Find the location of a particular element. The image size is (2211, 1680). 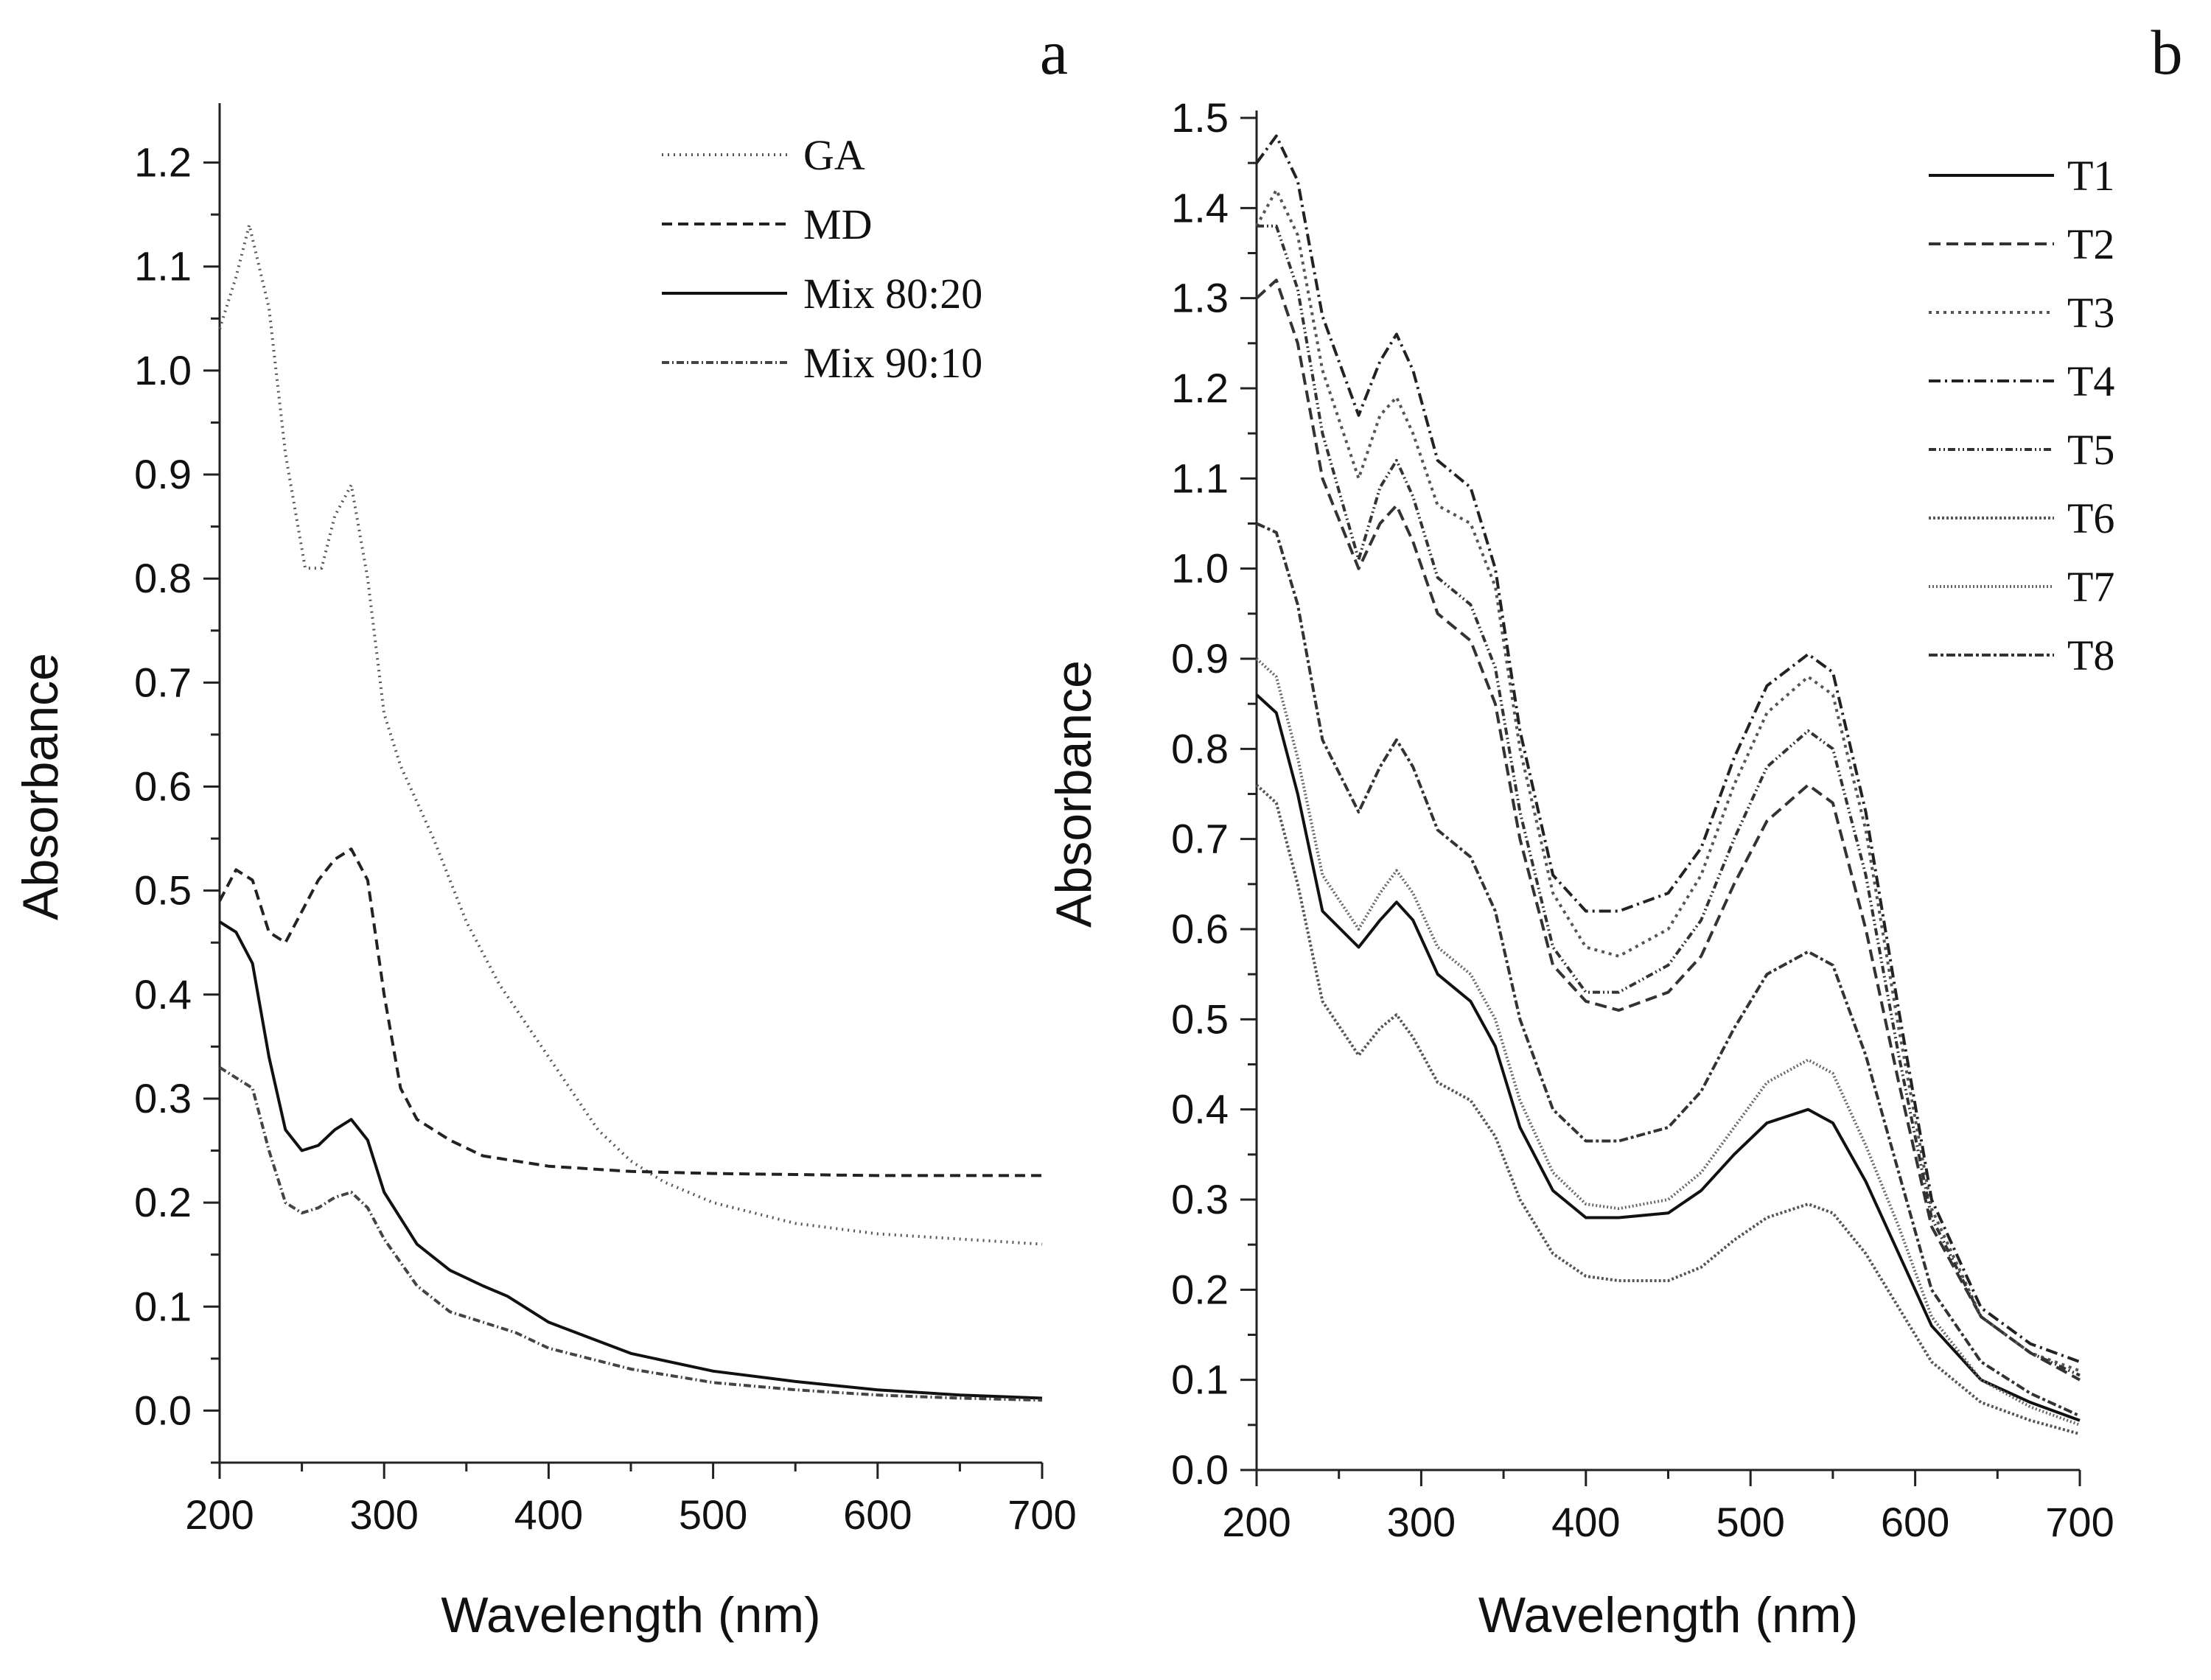

legend-label: T2 is located at coordinates (2090, 244).